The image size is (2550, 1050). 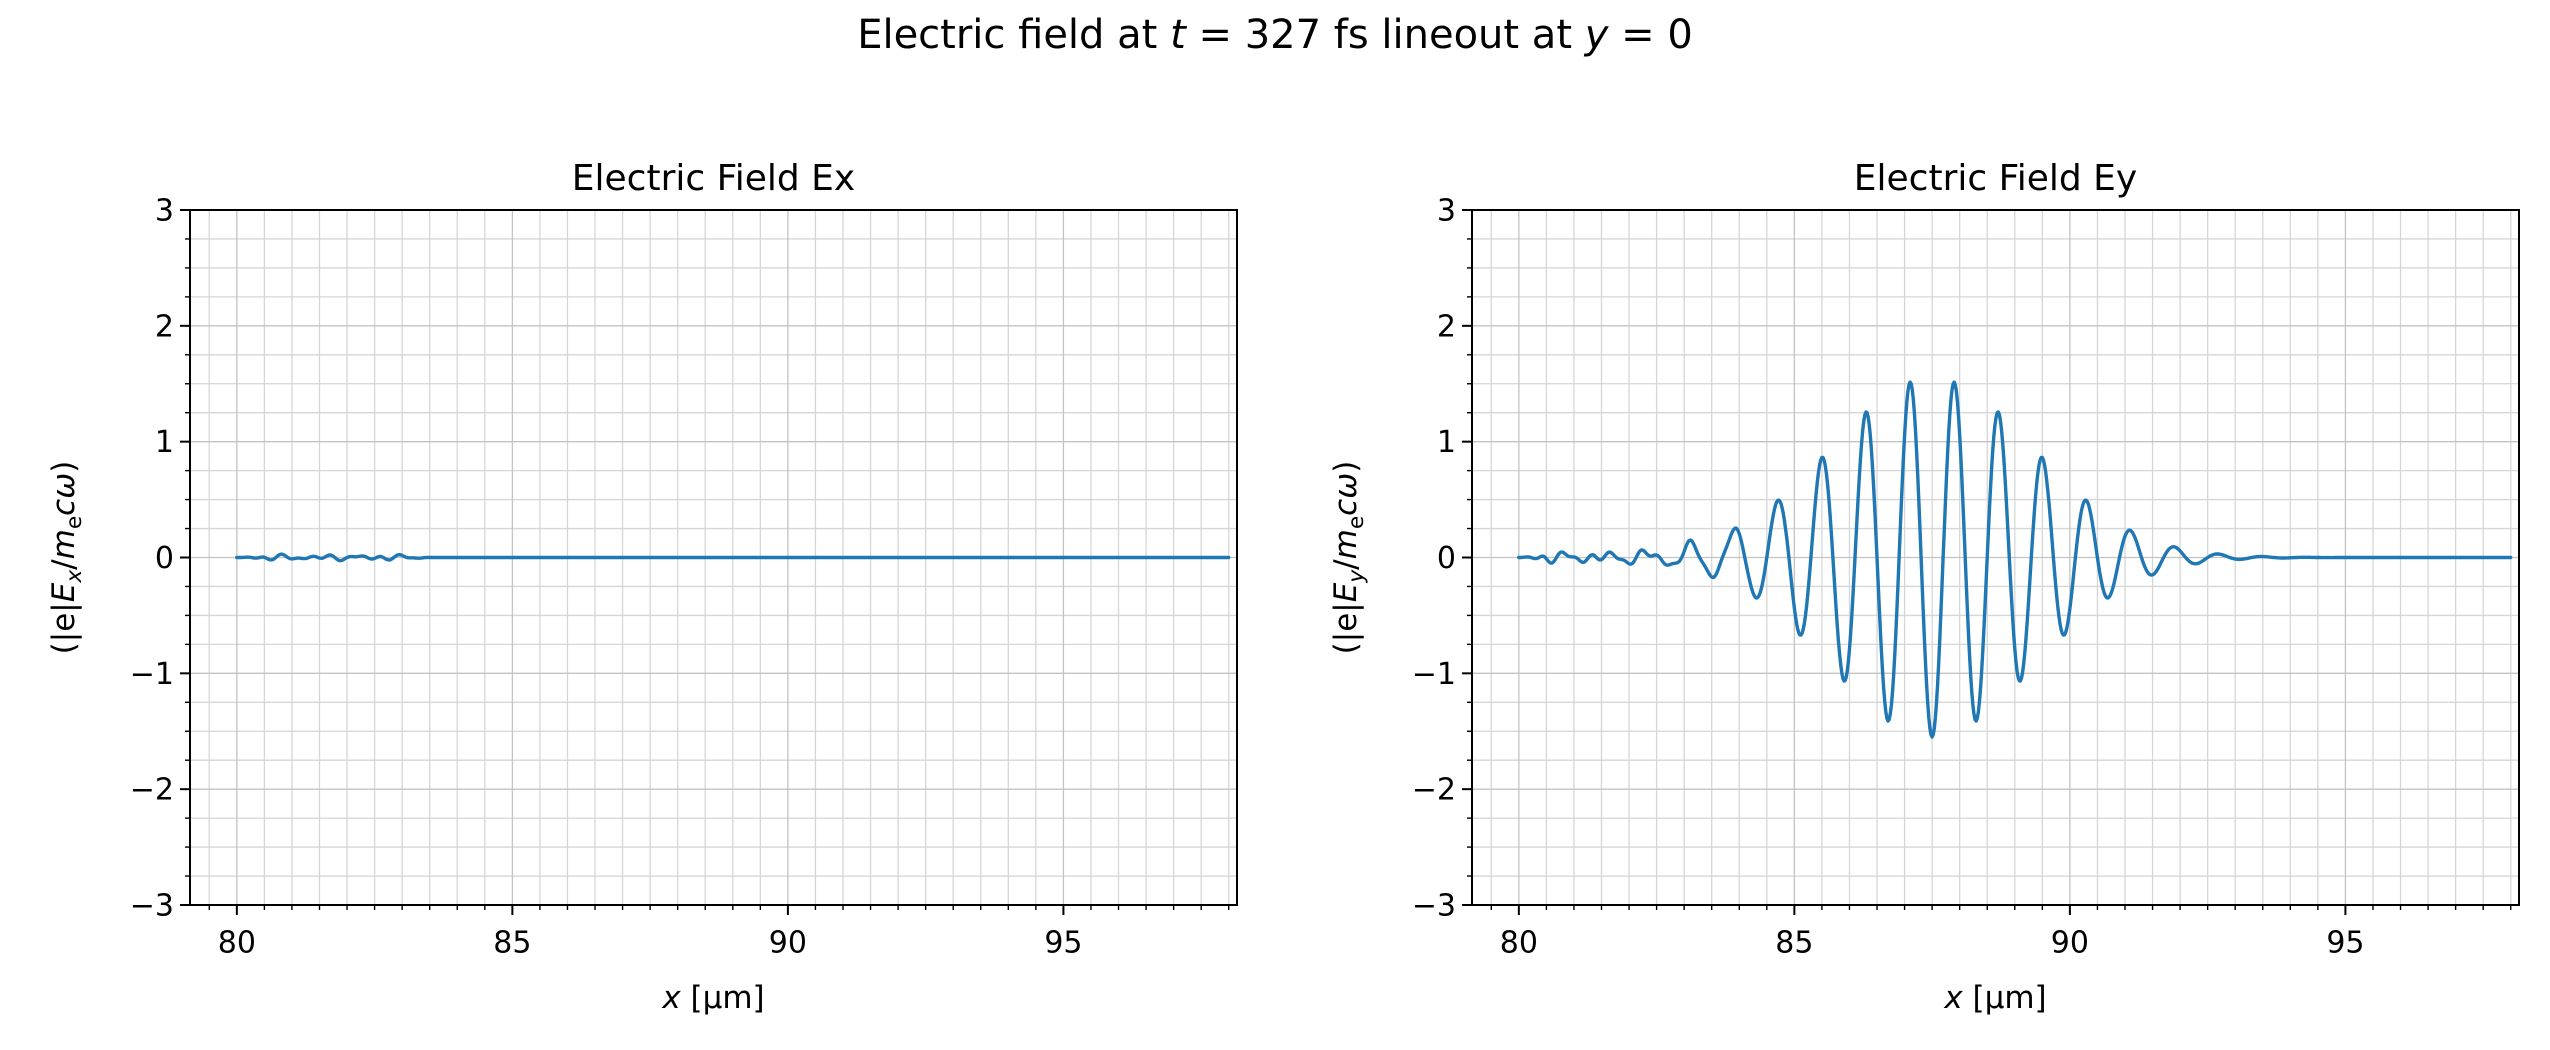 What do you see at coordinates (1178, 35) in the screenshot?
I see `title-segment: t` at bounding box center [1178, 35].